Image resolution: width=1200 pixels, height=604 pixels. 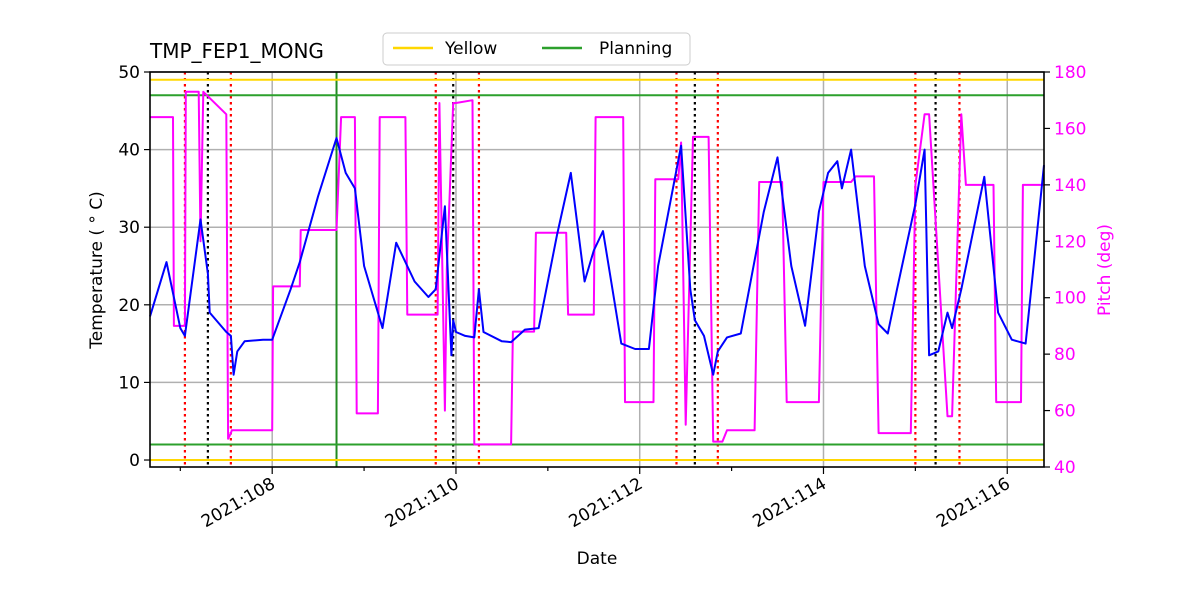 What do you see at coordinates (236, 51) in the screenshot?
I see `chart-title: TMP_FEP1_MONG` at bounding box center [236, 51].